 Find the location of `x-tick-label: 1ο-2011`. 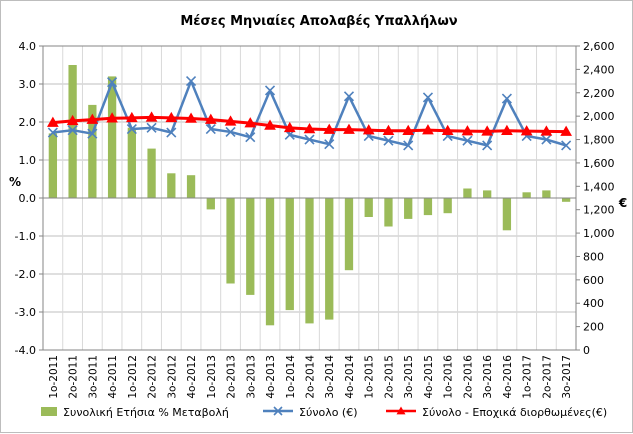

x-tick-label: 1ο-2011 is located at coordinates (54, 377).